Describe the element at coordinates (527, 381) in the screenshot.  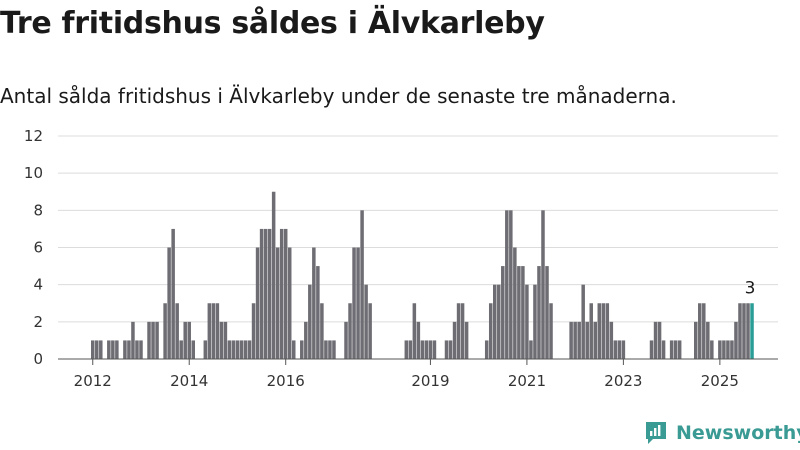
I see `x-tick-label: 2021` at that location.